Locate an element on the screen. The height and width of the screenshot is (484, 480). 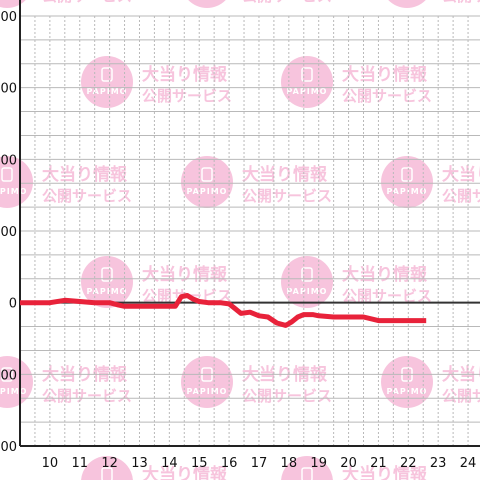
y-tick-label: -3,000 is located at coordinates (8, 375).